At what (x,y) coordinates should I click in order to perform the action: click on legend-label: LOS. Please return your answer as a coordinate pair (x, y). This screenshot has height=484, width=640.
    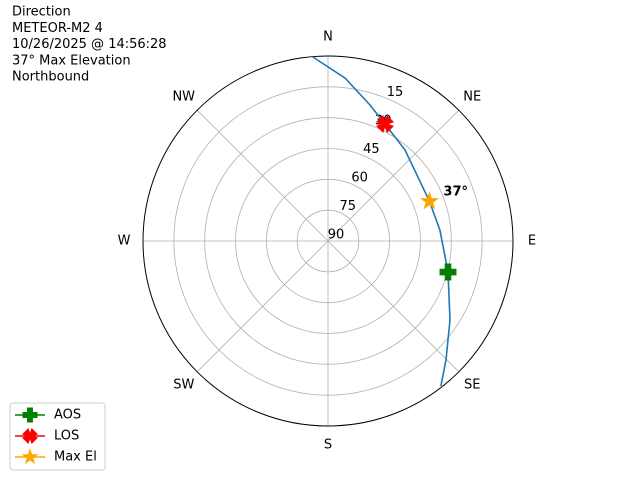
    Looking at the image, I should click on (66, 436).